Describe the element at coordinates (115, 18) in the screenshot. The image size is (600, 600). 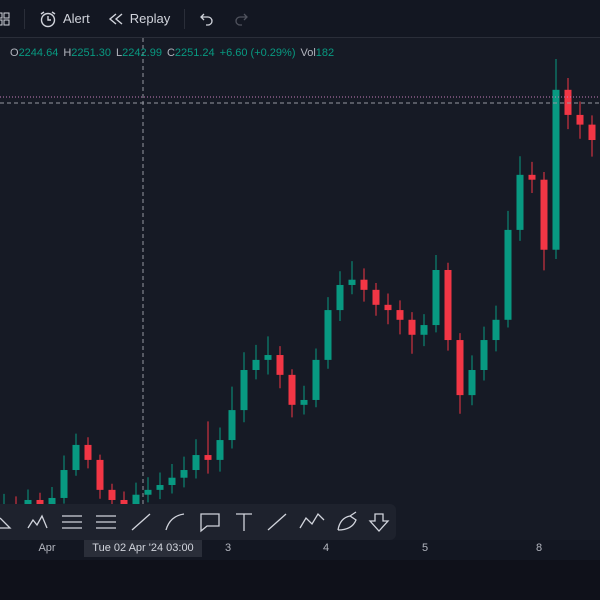
I see `replay-icon` at that location.